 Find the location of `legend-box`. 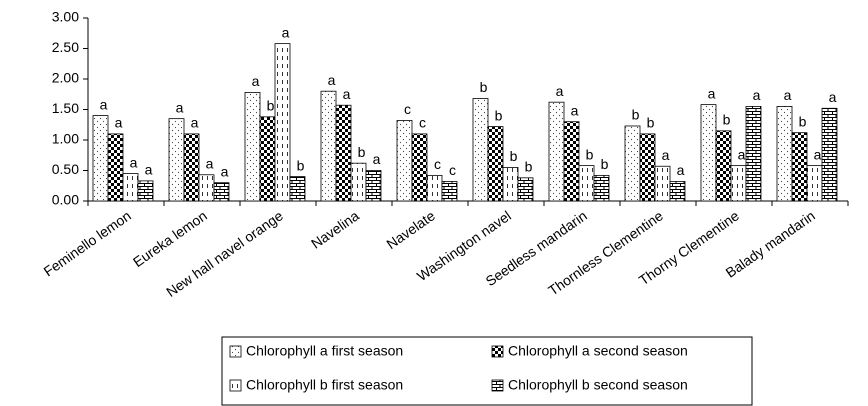

legend-box is located at coordinates (487, 371).